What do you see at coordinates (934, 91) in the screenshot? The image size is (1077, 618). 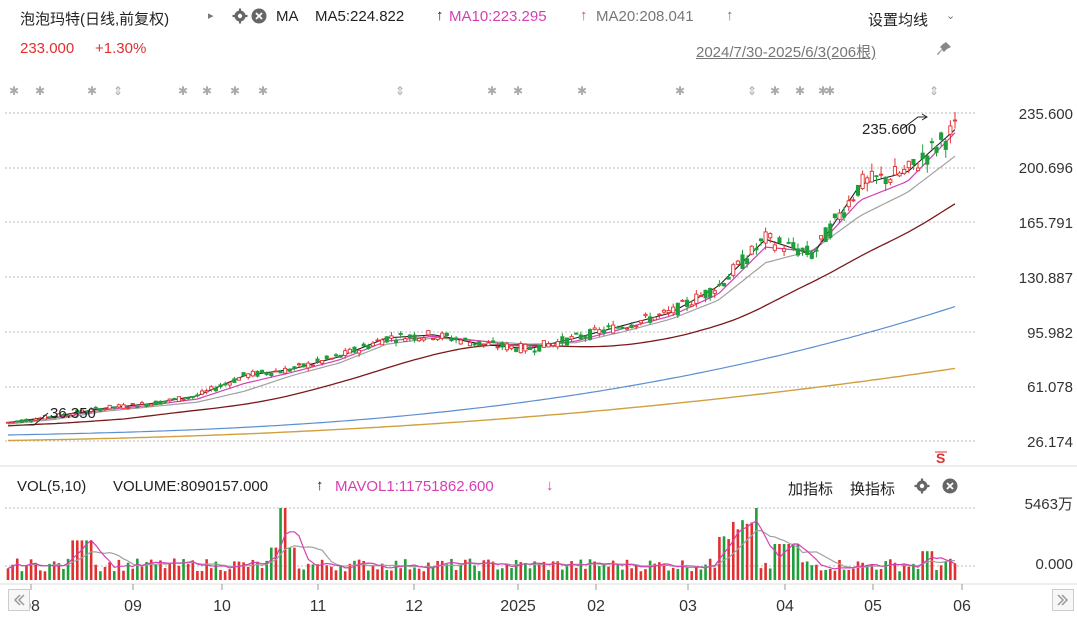 I see `event-marker-icon: ⇕` at bounding box center [934, 91].